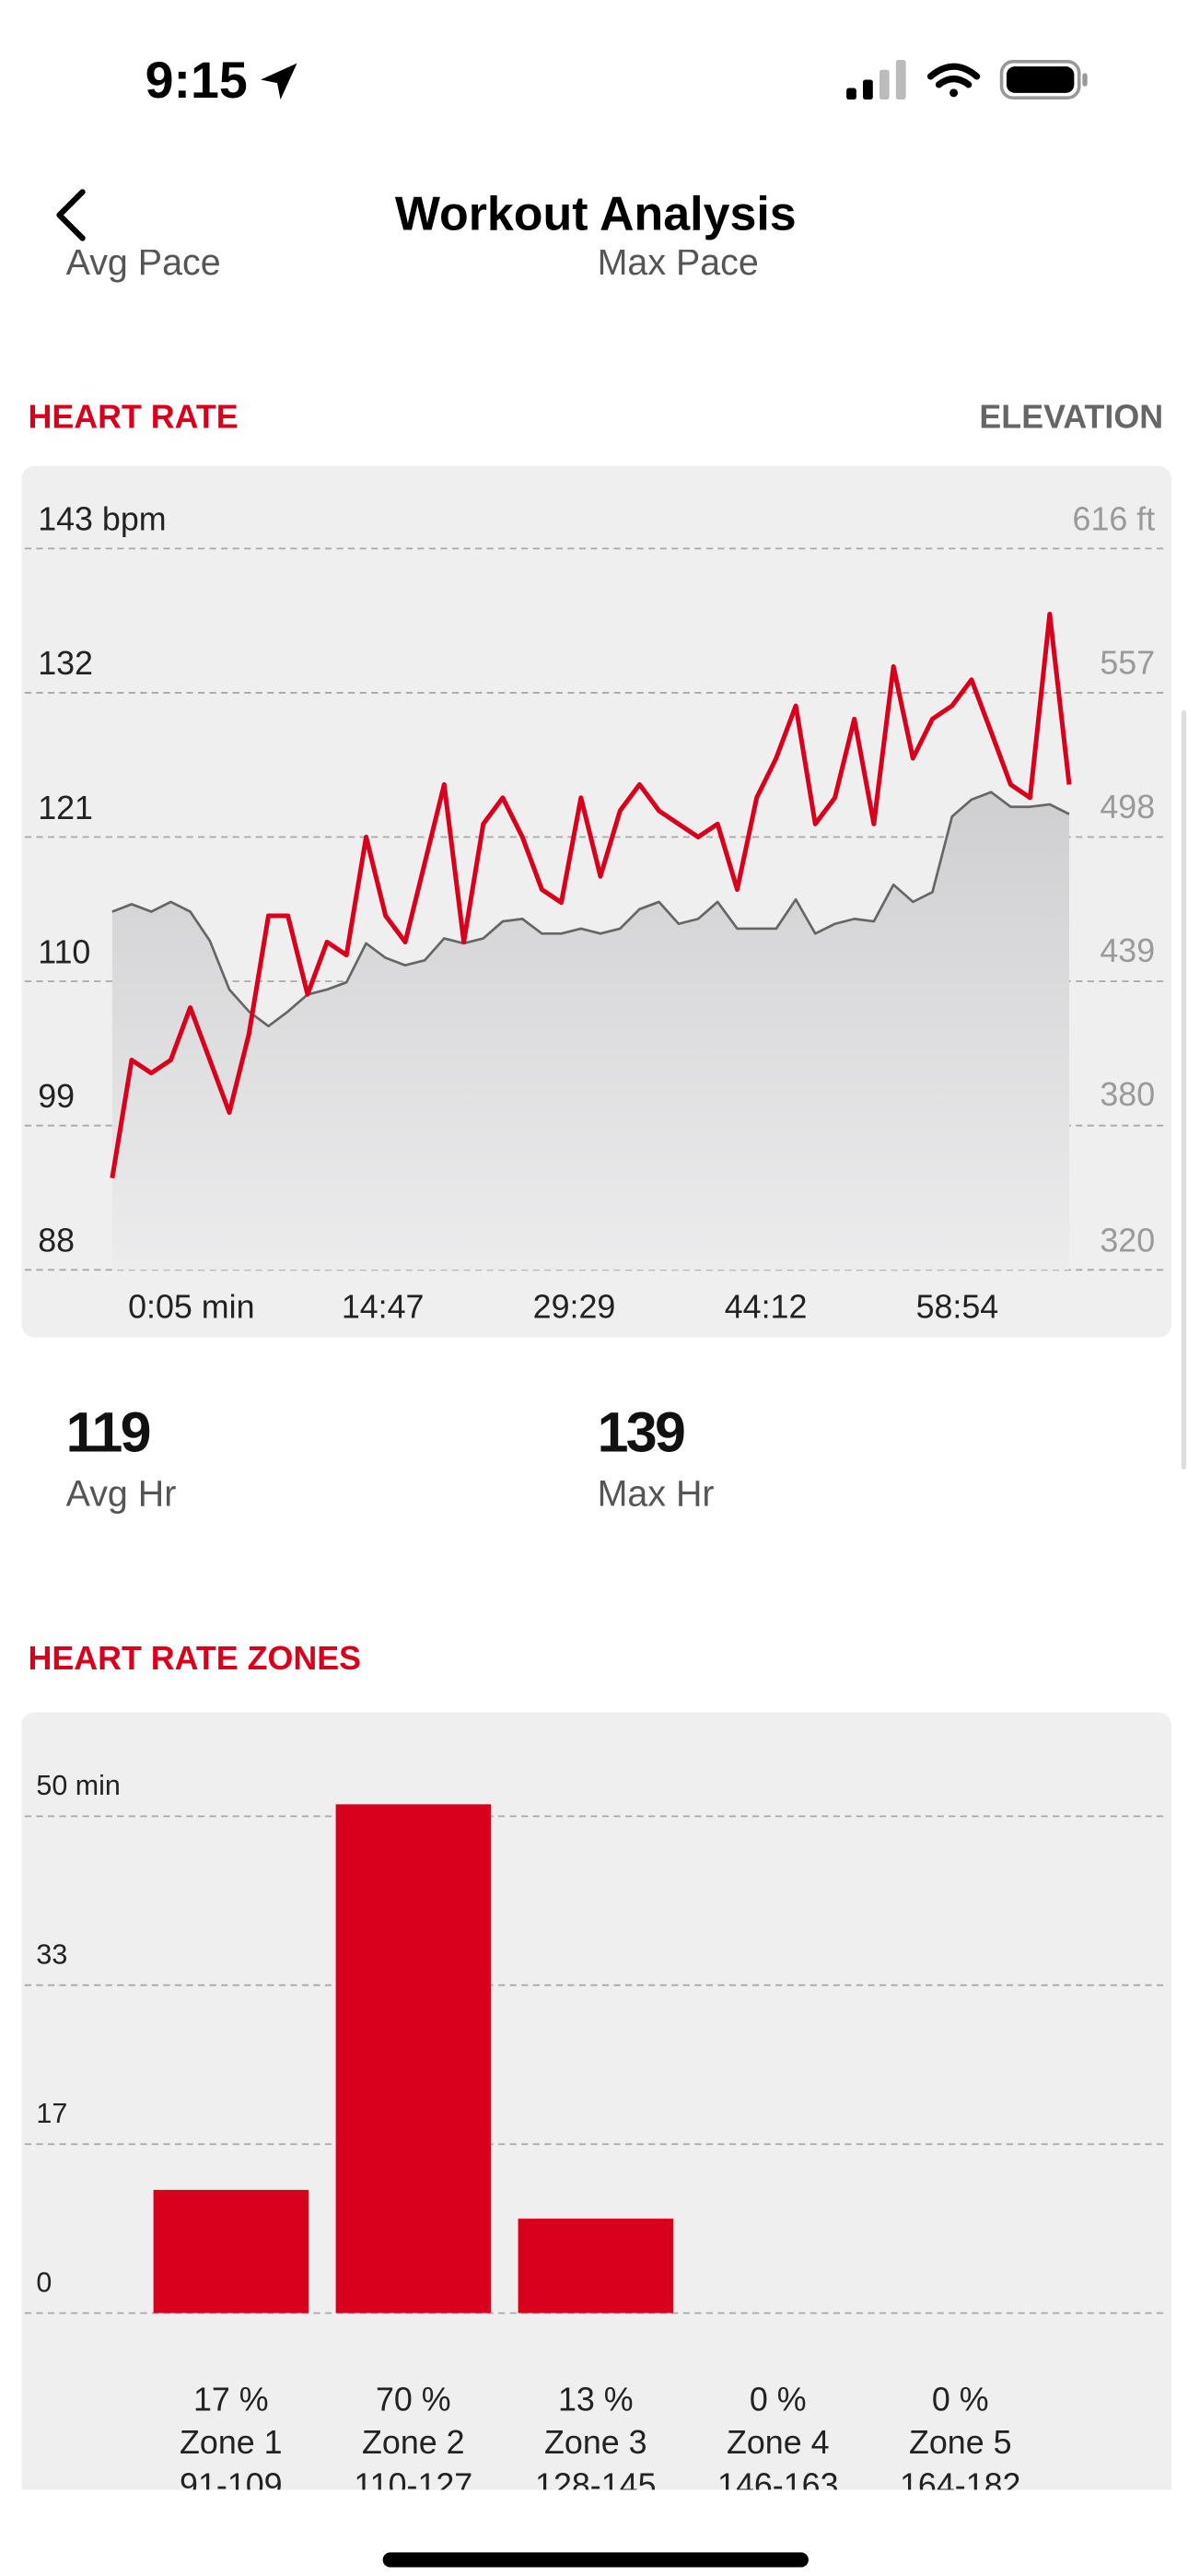 The height and width of the screenshot is (2576, 1188). I want to click on x-tick-label: 44:12, so click(766, 1306).